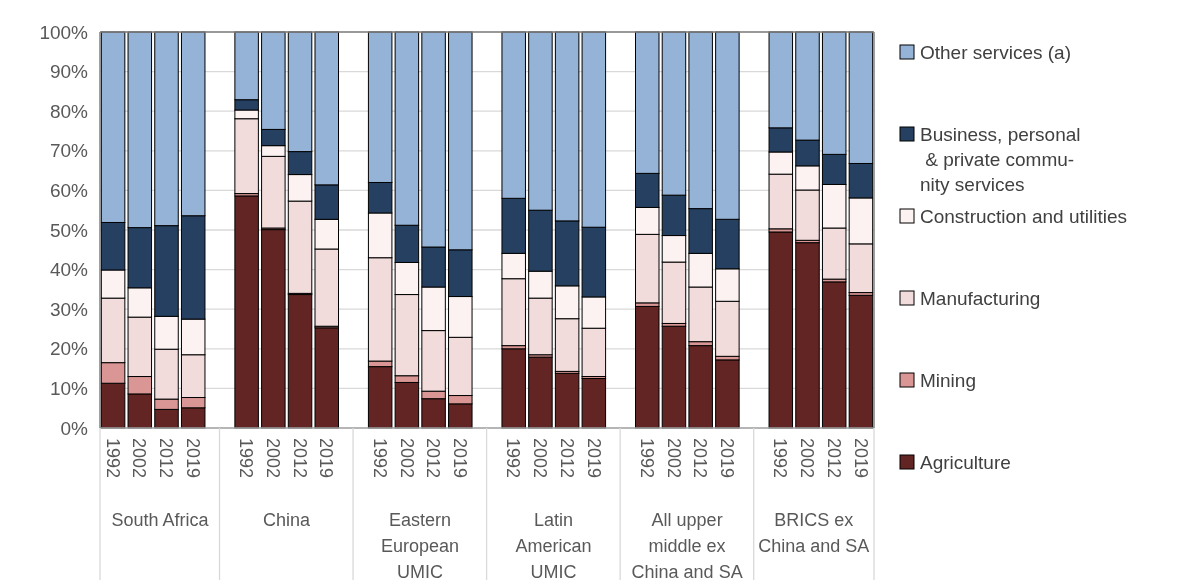 The image size is (1194, 580). What do you see at coordinates (553, 545) in the screenshot?
I see `text: Latin American UMIC` at bounding box center [553, 545].